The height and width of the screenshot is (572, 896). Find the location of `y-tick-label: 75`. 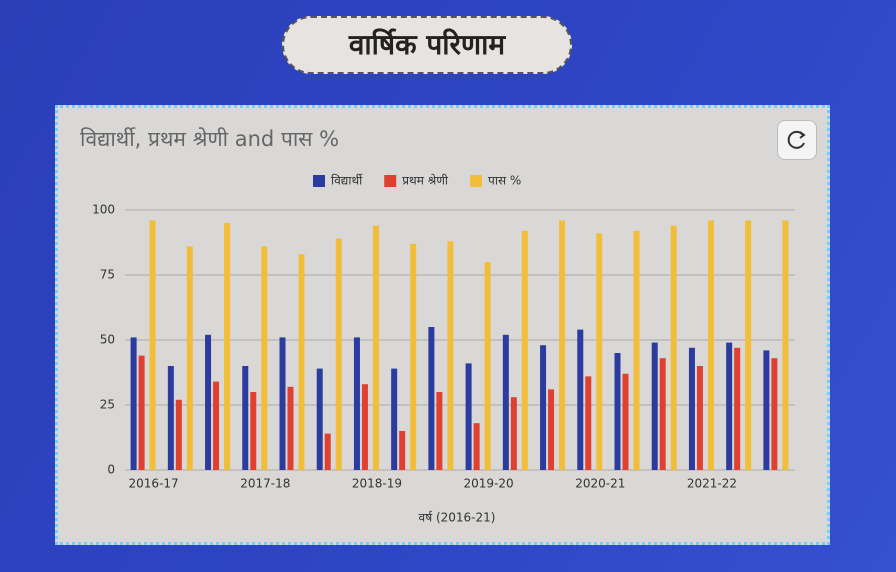

y-tick-label: 75 is located at coordinates (107, 275).